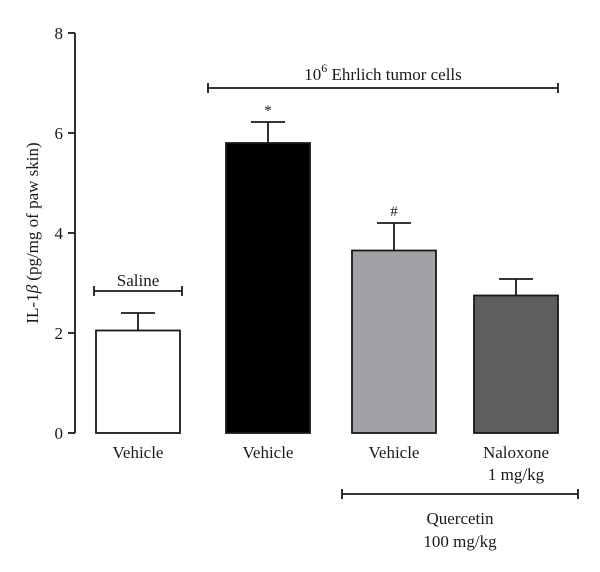 The height and width of the screenshot is (572, 600). What do you see at coordinates (65, 233) in the screenshot?
I see `axes: 0 2 4 6 8` at bounding box center [65, 233].